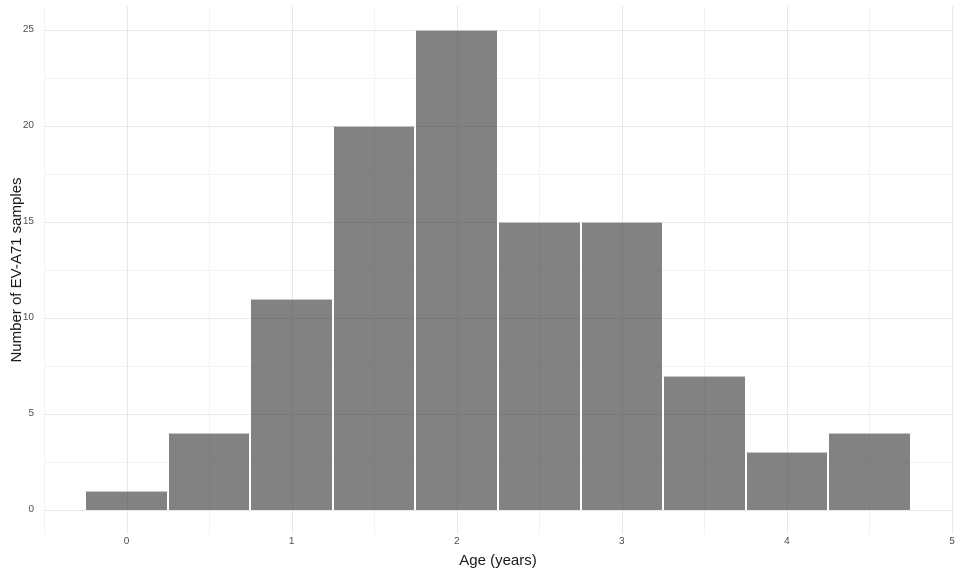 The height and width of the screenshot is (576, 960). Describe the element at coordinates (952, 541) in the screenshot. I see `x-axis-tick-label: 5` at that location.